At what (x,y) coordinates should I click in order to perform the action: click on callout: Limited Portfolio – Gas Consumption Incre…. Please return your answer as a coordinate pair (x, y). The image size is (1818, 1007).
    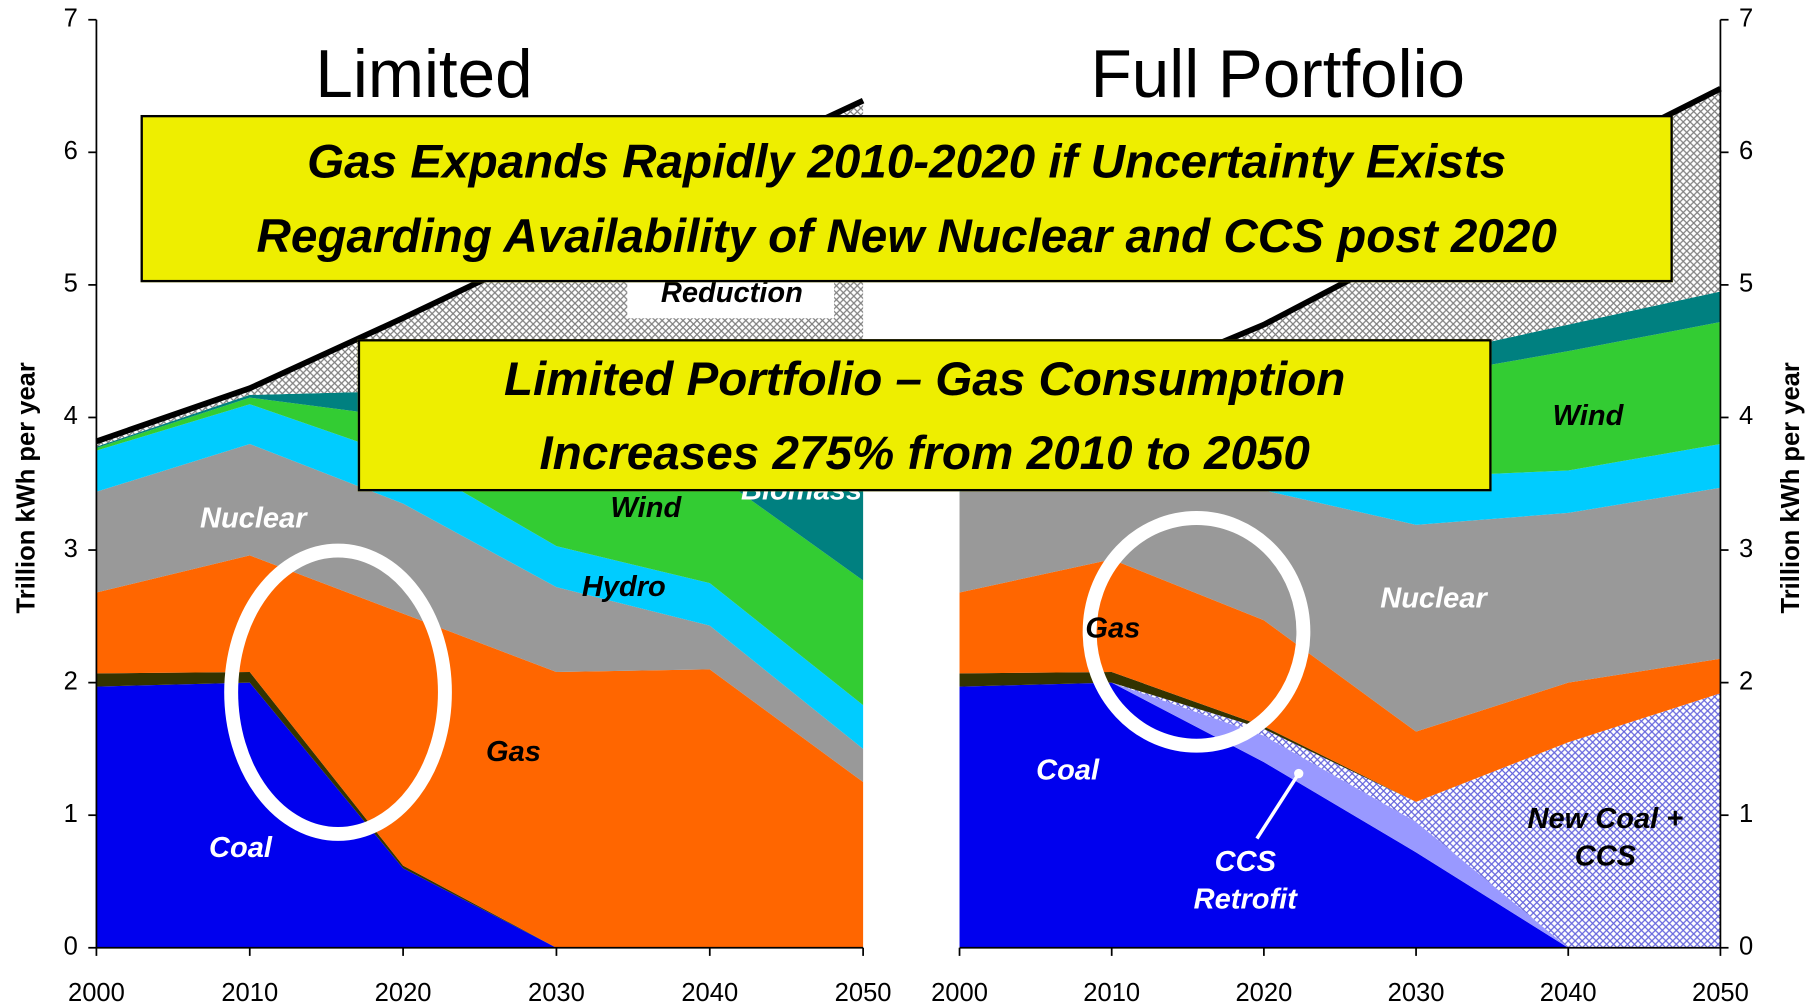
    Looking at the image, I should click on (924, 415).